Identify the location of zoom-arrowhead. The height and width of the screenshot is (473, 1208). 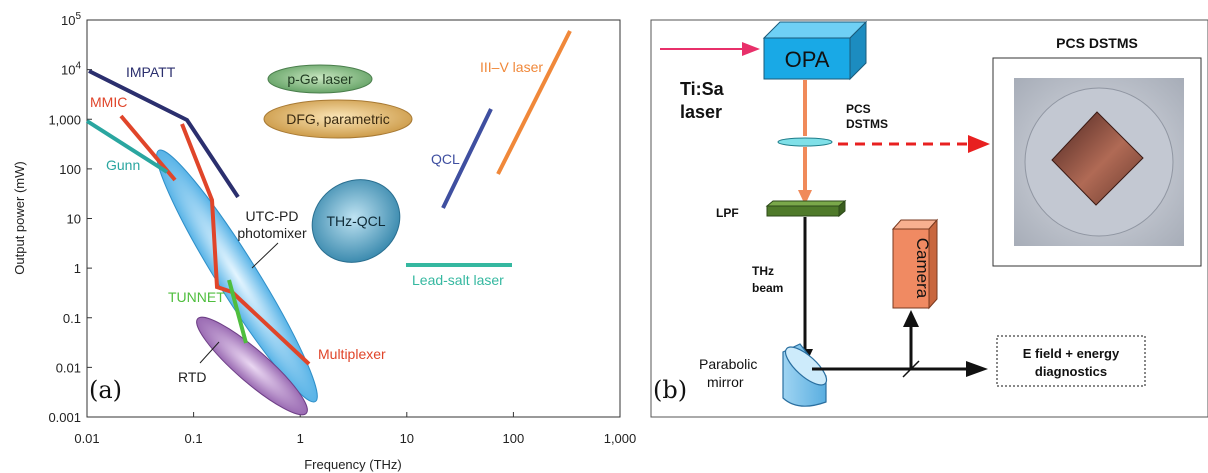
(979, 144).